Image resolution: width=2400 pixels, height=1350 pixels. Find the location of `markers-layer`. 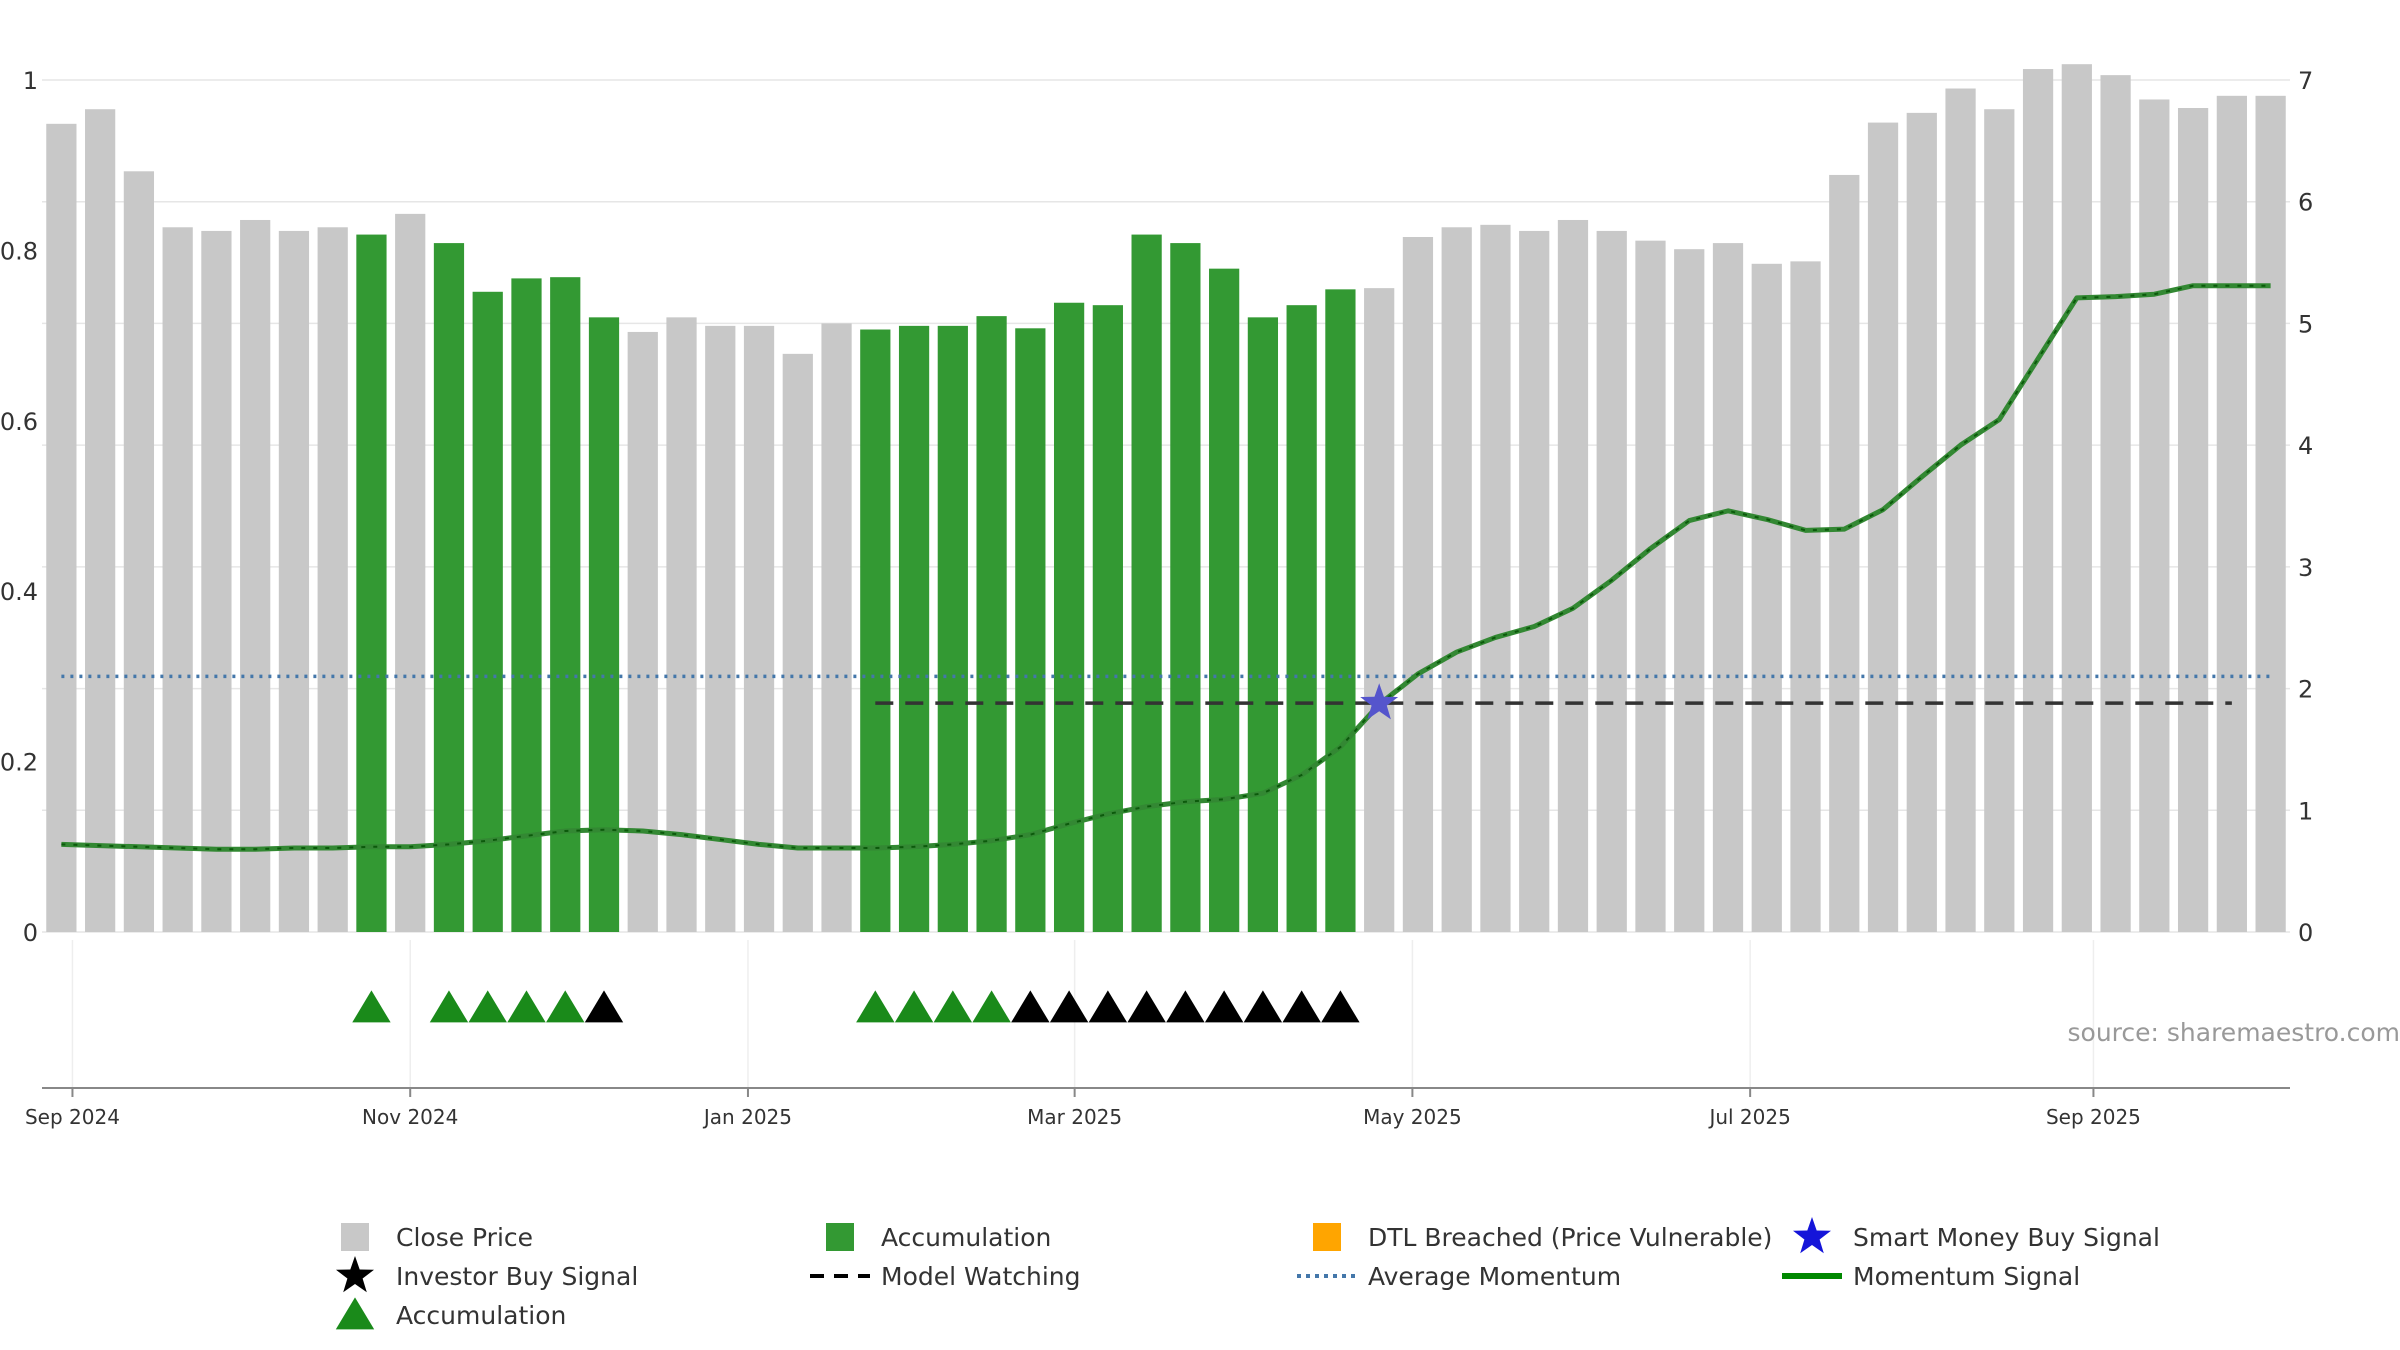

markers-layer is located at coordinates (875, 853).